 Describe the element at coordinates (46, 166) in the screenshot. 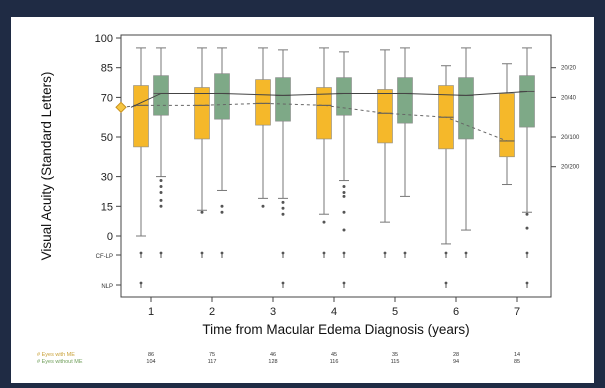

I see `y-axis-title: Visual Acuity (Standard Letters)` at that location.